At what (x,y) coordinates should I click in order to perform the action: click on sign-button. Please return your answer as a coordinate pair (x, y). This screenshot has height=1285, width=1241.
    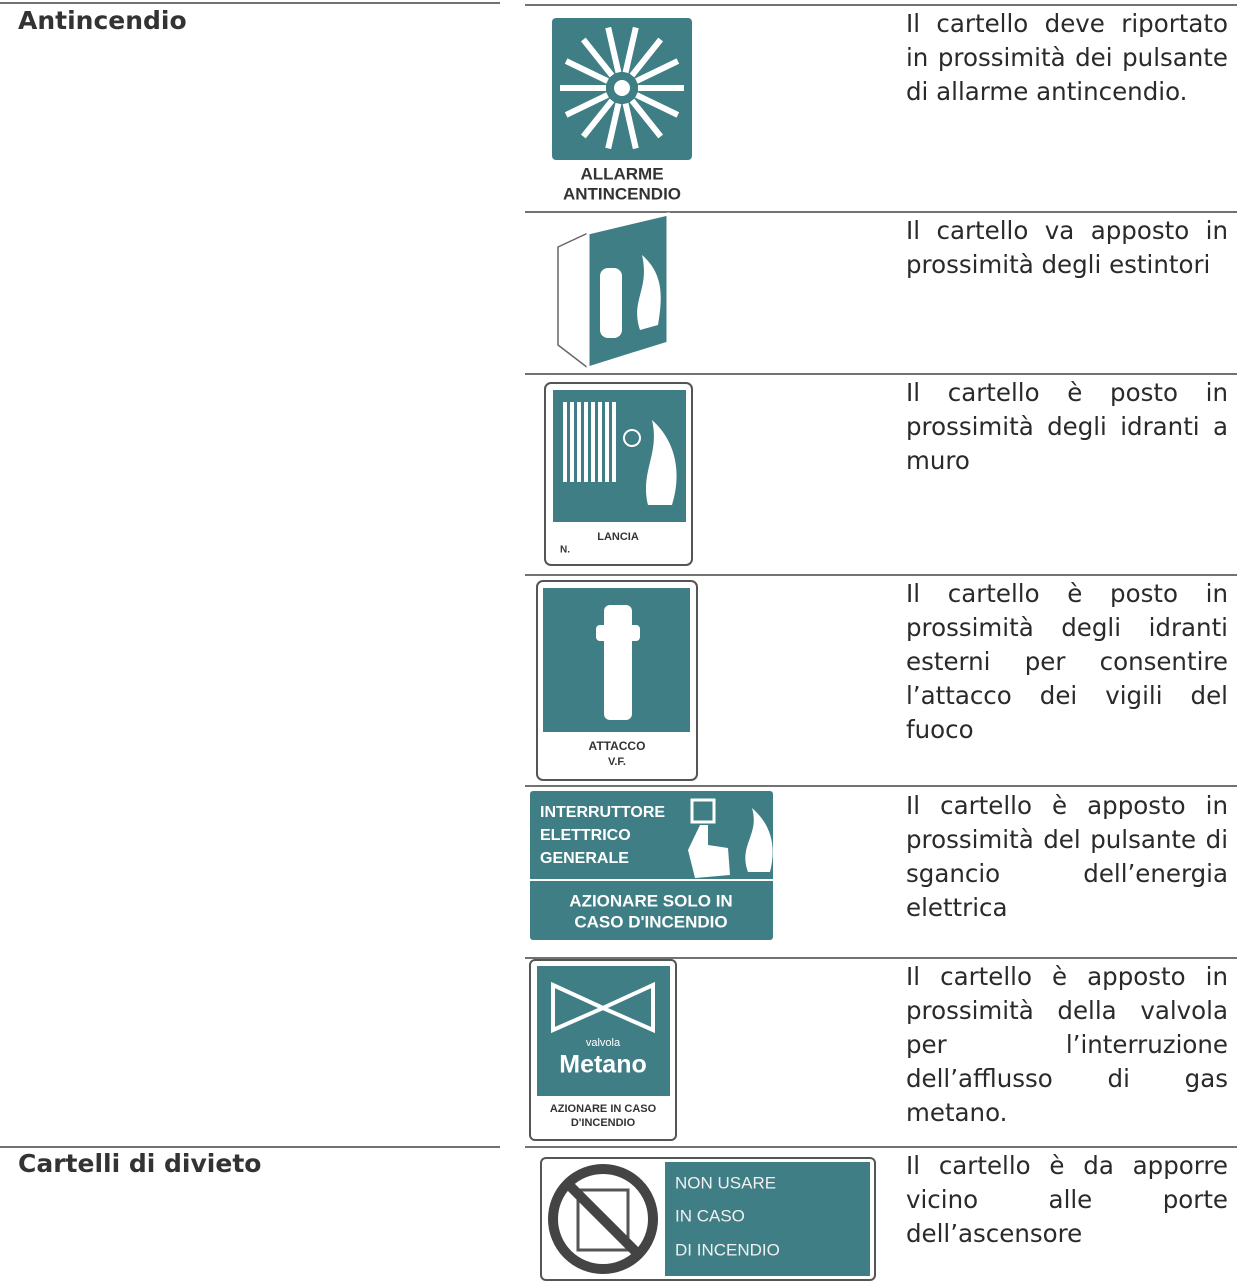
    Looking at the image, I should click on (703, 811).